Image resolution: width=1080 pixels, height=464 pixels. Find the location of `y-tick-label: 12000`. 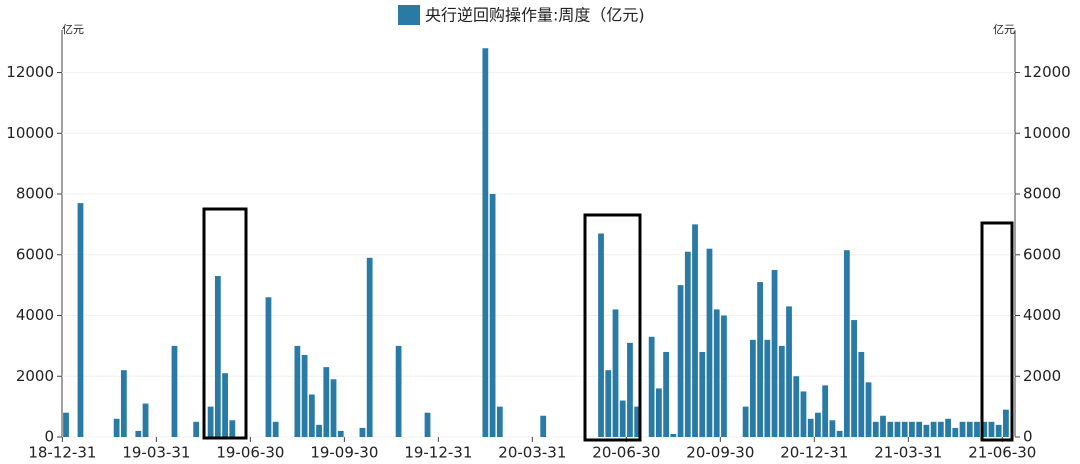

y-tick-label: 12000 is located at coordinates (30, 72).